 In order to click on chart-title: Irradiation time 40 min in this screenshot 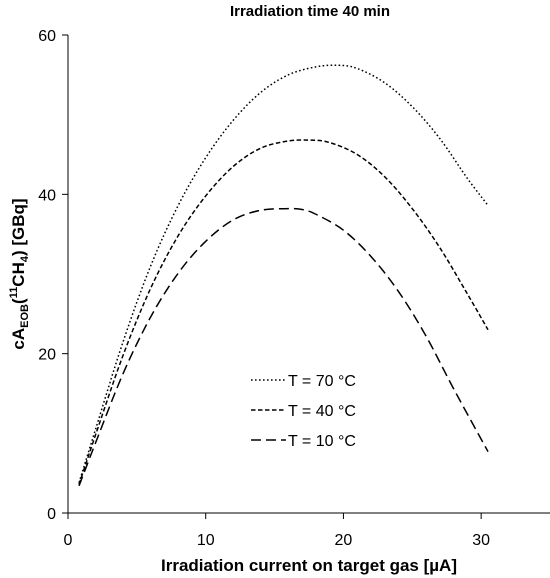, I will do `click(310, 11)`.